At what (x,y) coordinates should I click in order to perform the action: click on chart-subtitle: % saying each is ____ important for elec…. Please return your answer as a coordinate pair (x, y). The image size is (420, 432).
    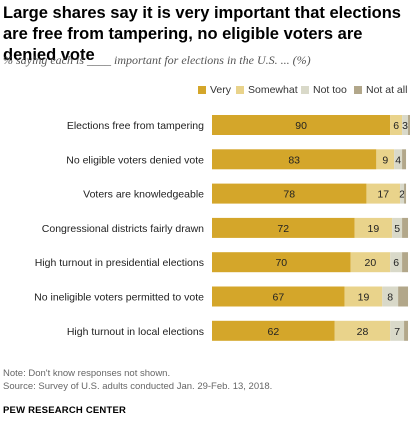
    Looking at the image, I should click on (157, 60).